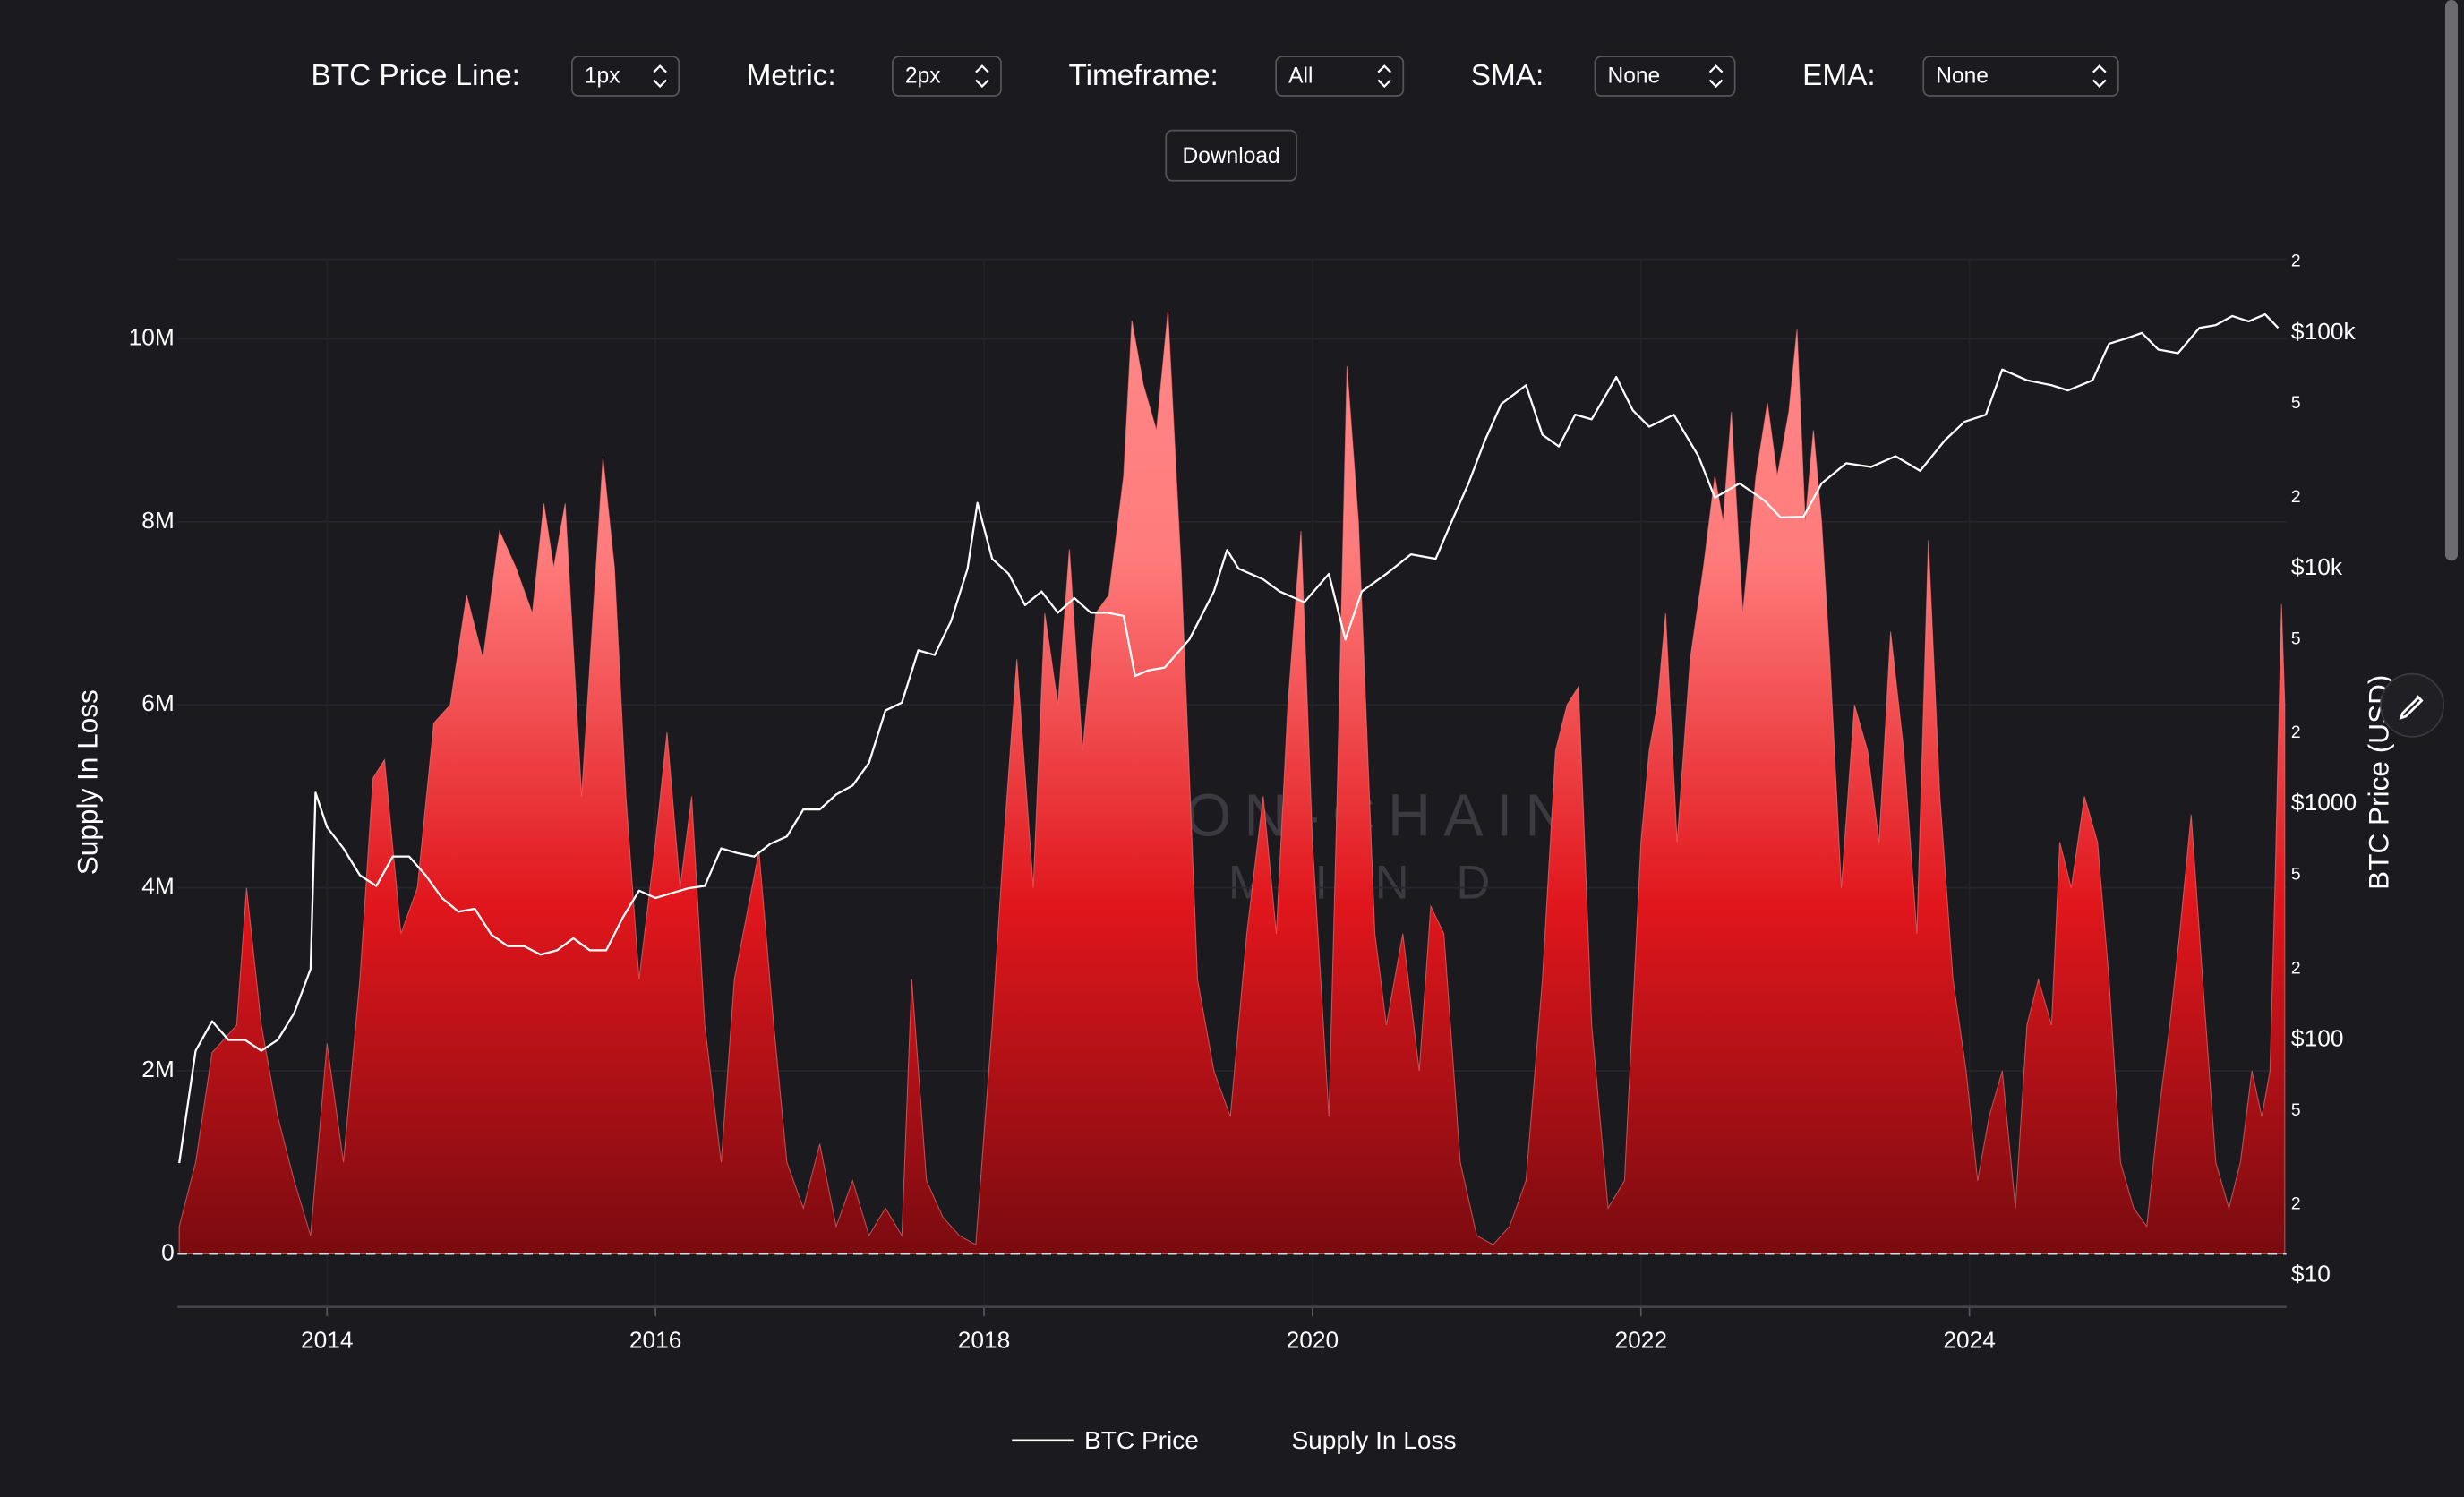 The width and height of the screenshot is (2464, 1497). What do you see at coordinates (1143, 75) in the screenshot?
I see `control-label: Timeframe:` at bounding box center [1143, 75].